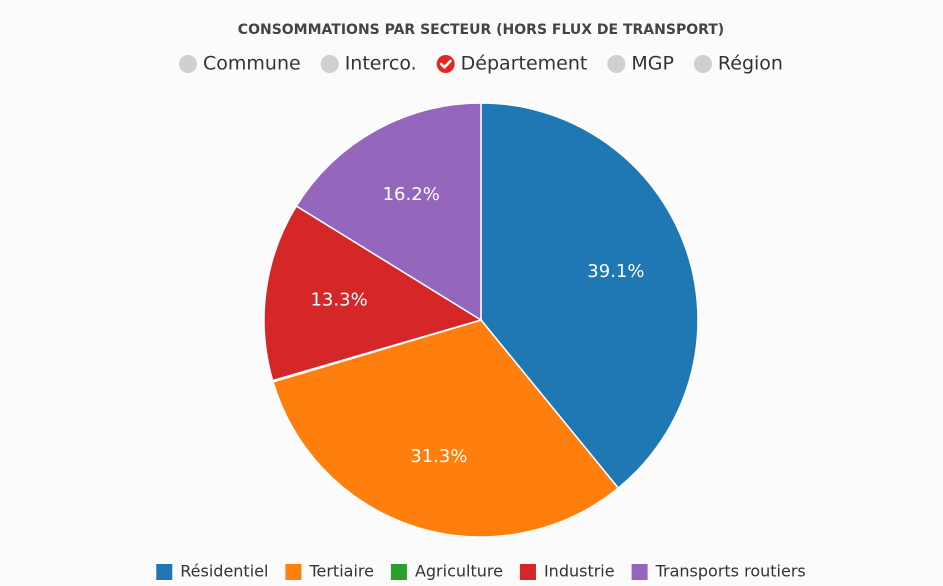 This screenshot has width=943, height=586. Describe the element at coordinates (338, 300) in the screenshot. I see `data-label: 13.3%` at that location.